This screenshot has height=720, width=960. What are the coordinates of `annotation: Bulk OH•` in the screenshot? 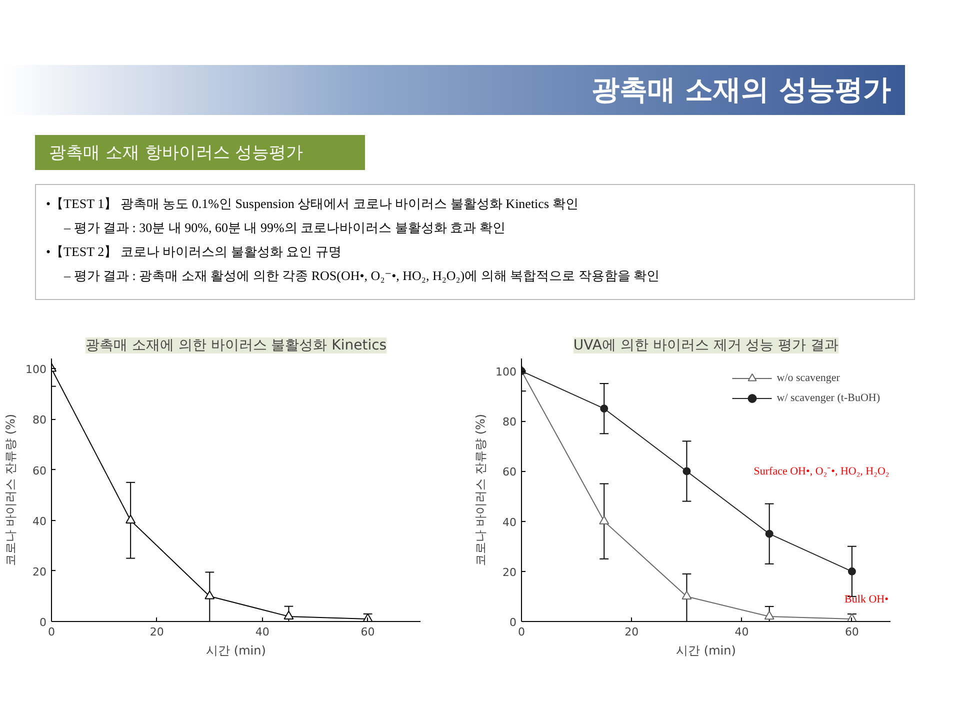 It's located at (866, 600).